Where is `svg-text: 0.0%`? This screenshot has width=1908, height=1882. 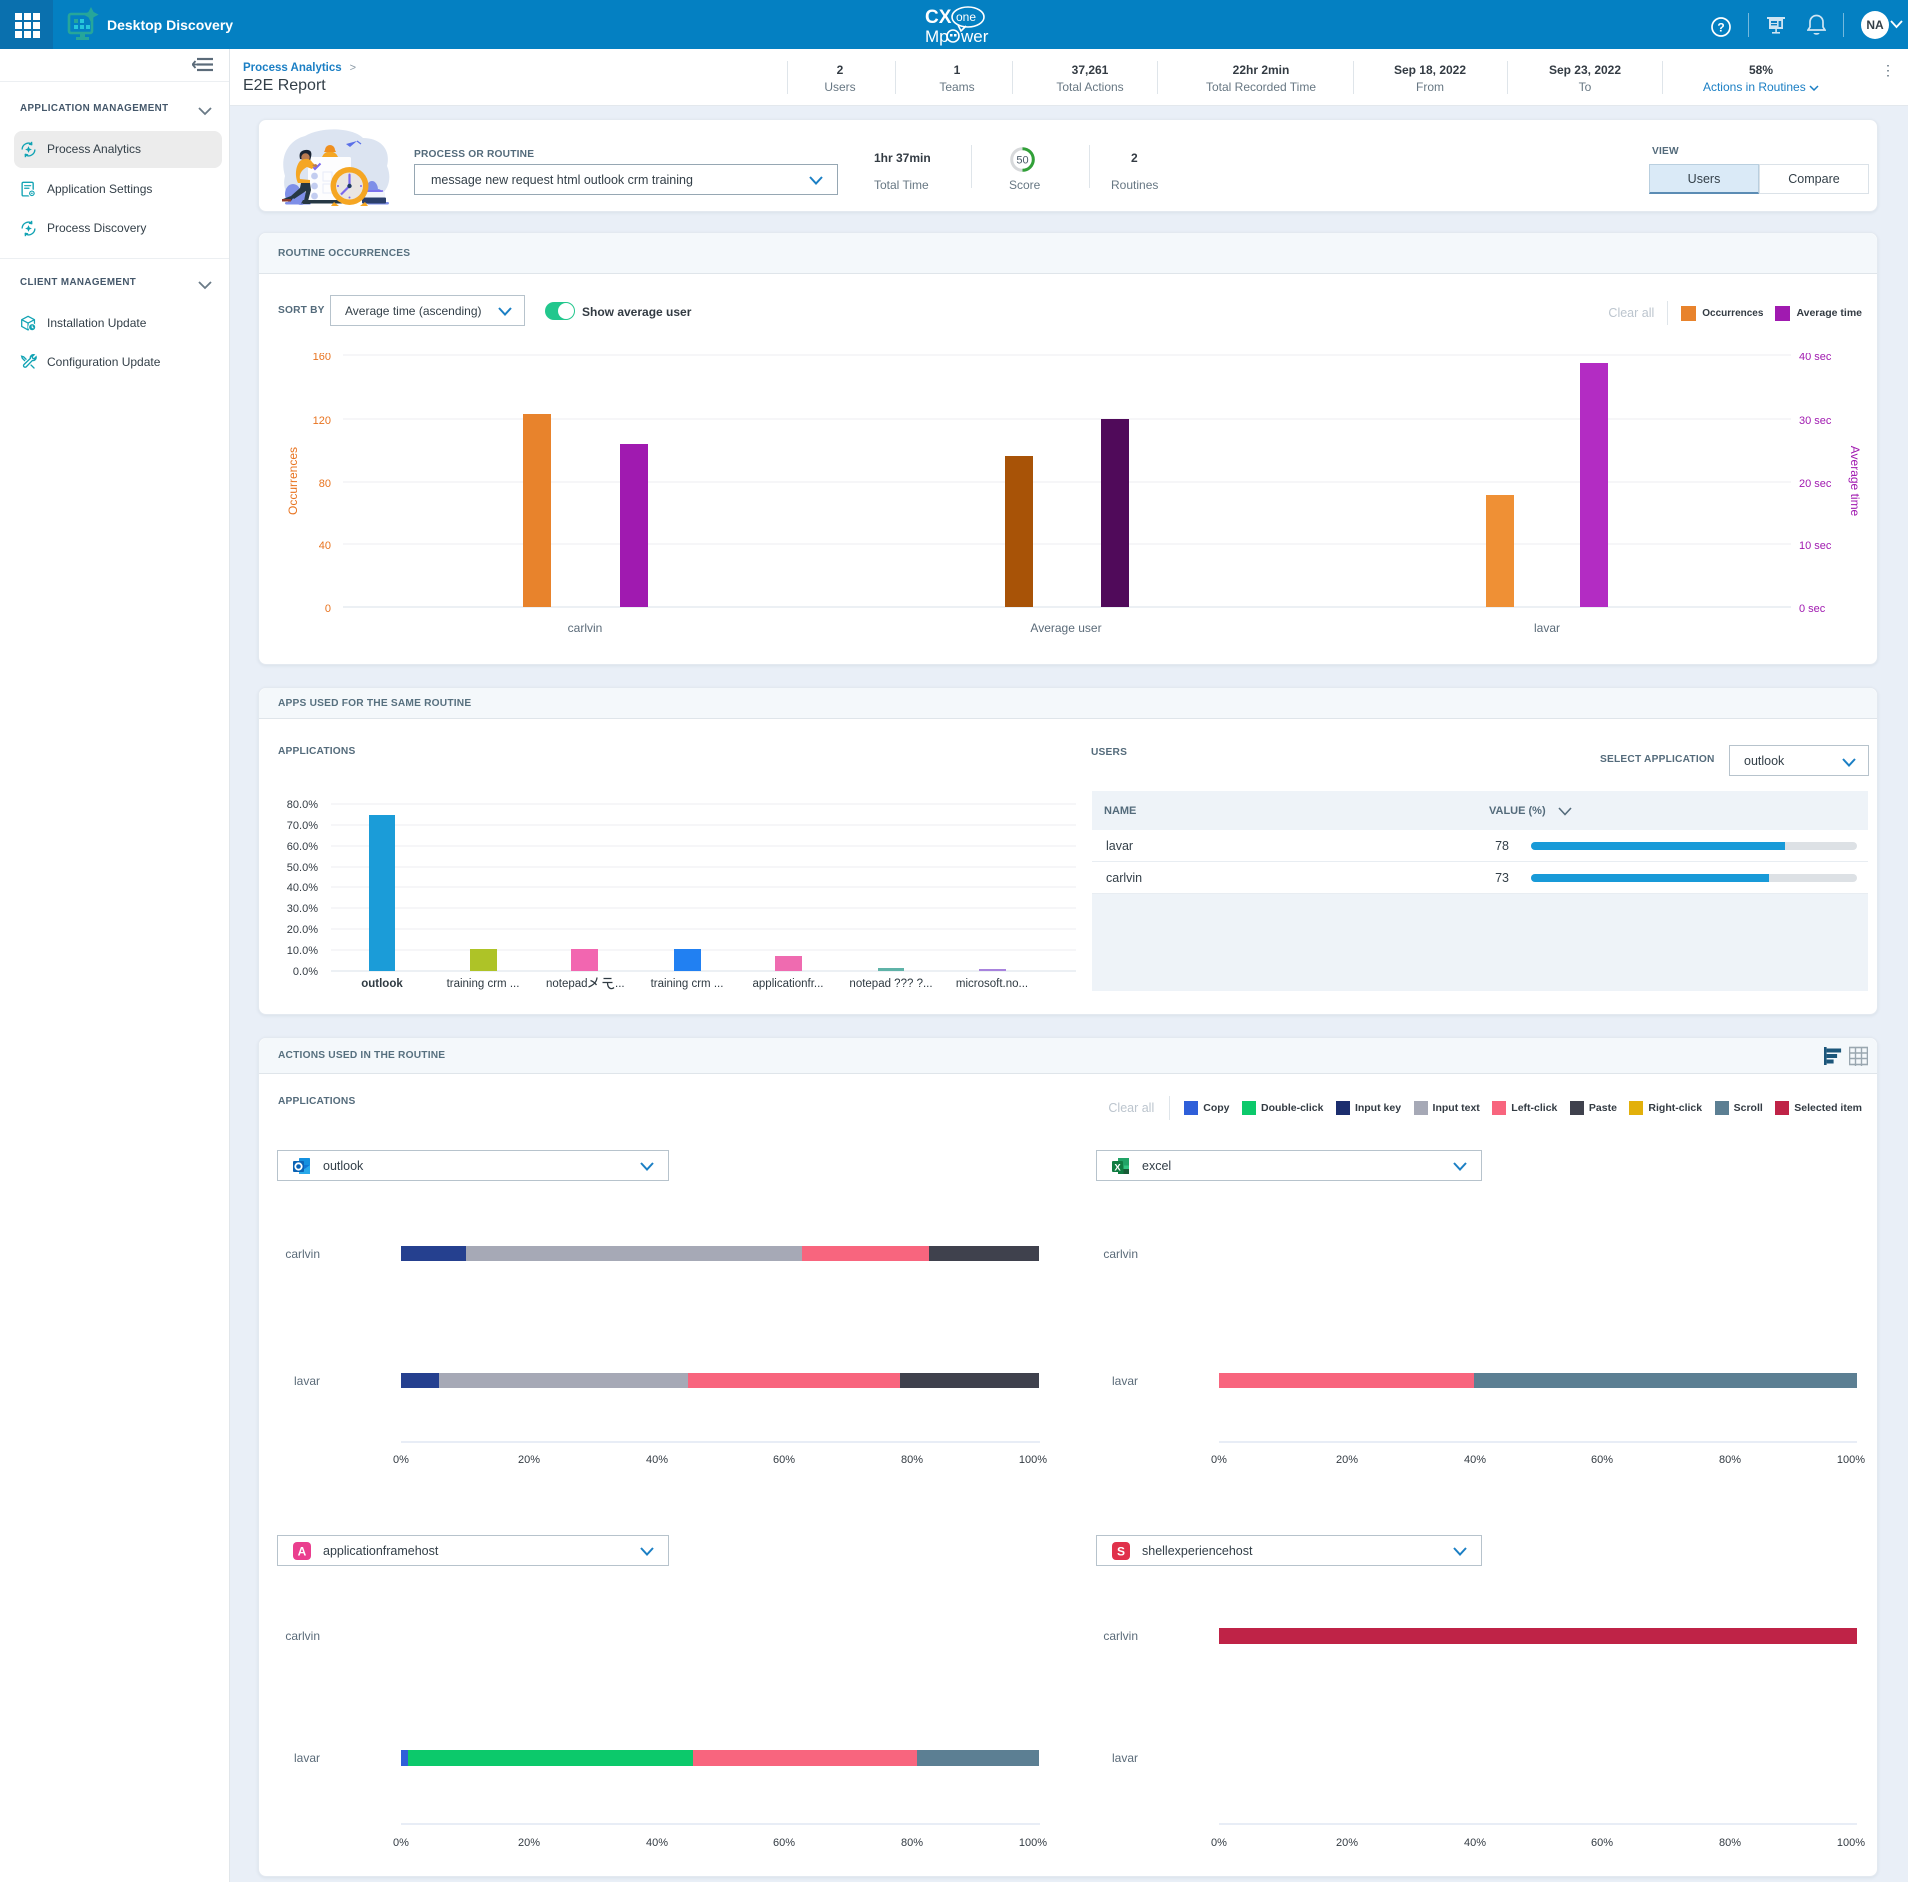
svg-text: 0.0% is located at coordinates (305, 972).